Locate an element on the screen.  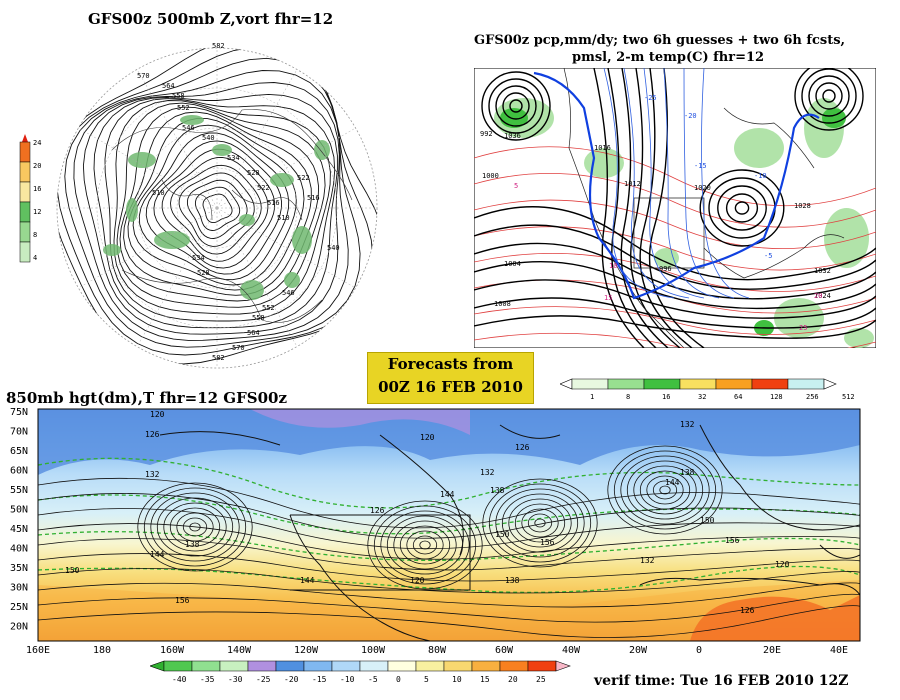
pressure-label: 1032 is located at coordinates (822, 271).